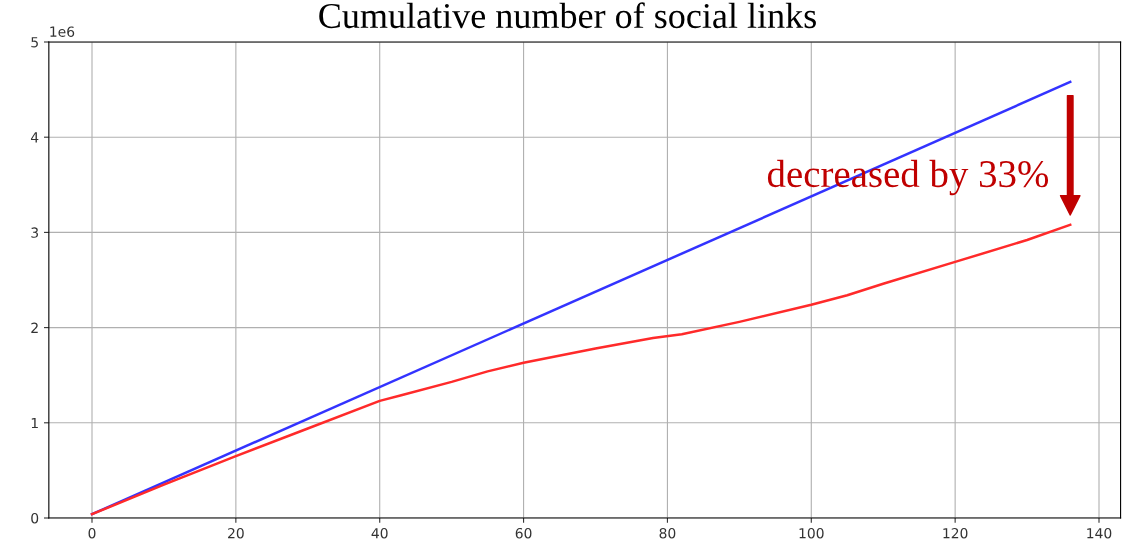 The height and width of the screenshot is (548, 1135). I want to click on x-tick-label: 120, so click(955, 533).